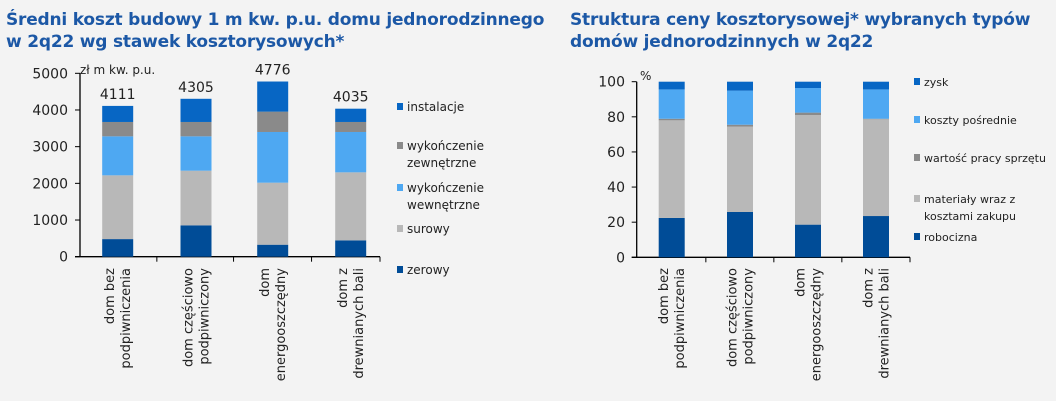  Describe the element at coordinates (970, 120) in the screenshot. I see `right-legend-label: koszty pośrednie` at that location.